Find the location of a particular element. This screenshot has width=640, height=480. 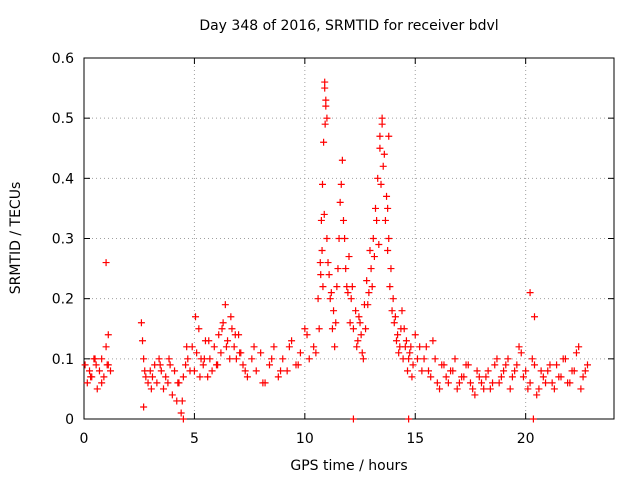

y-axis-label: SRMTID / TECUs is located at coordinates (16, 238).